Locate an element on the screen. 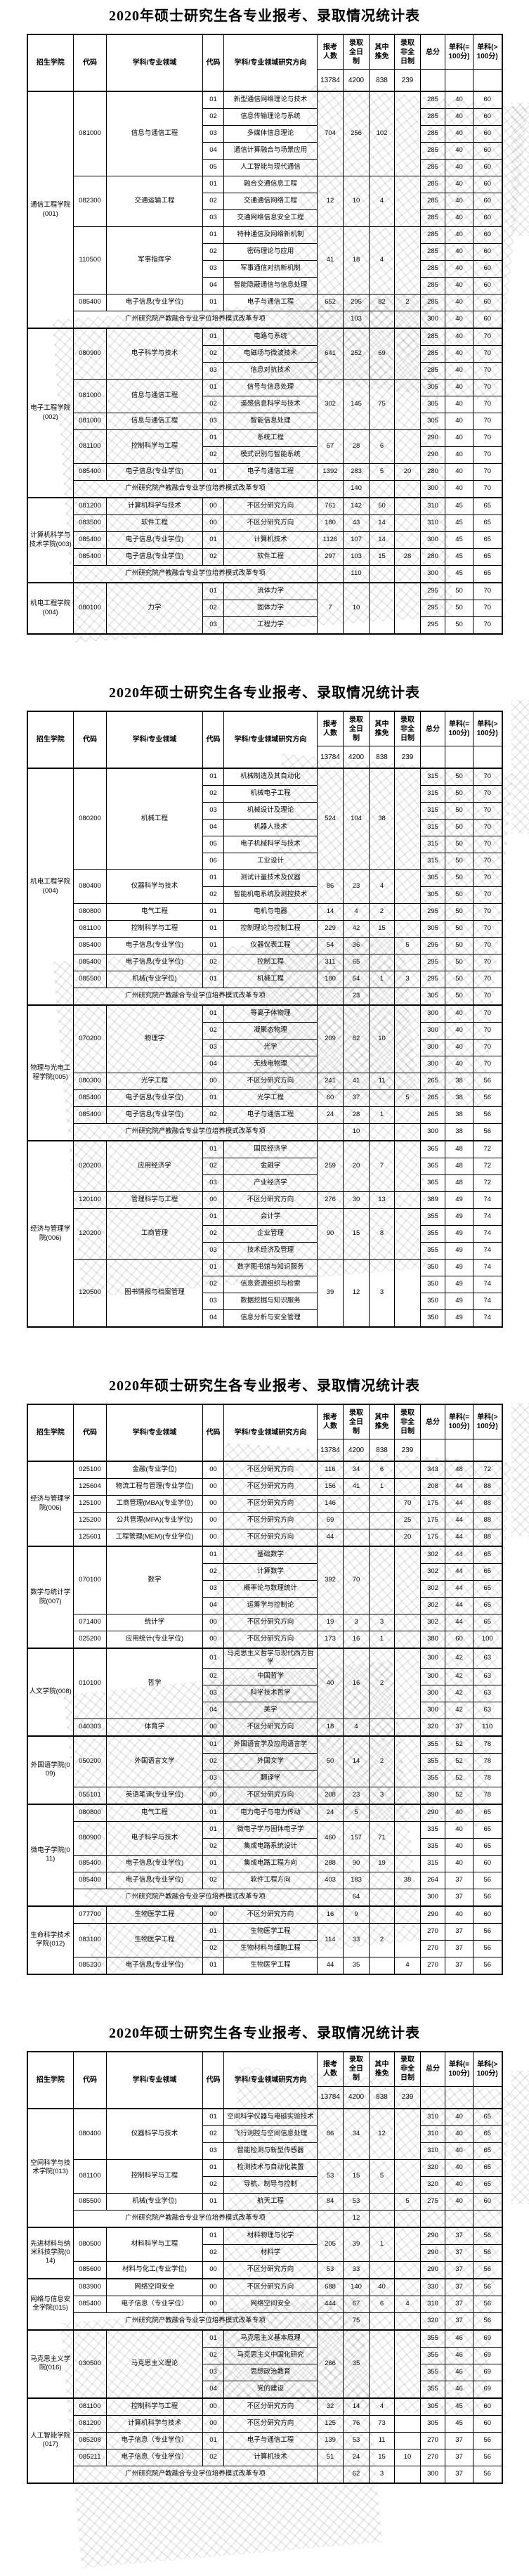  single-100-cell: 37 is located at coordinates (460, 1948).